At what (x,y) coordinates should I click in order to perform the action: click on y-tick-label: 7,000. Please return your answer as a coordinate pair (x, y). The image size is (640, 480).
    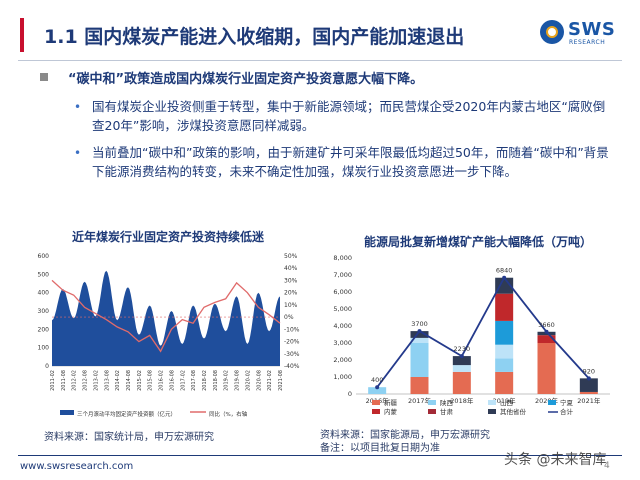
    Looking at the image, I should click on (342, 275).